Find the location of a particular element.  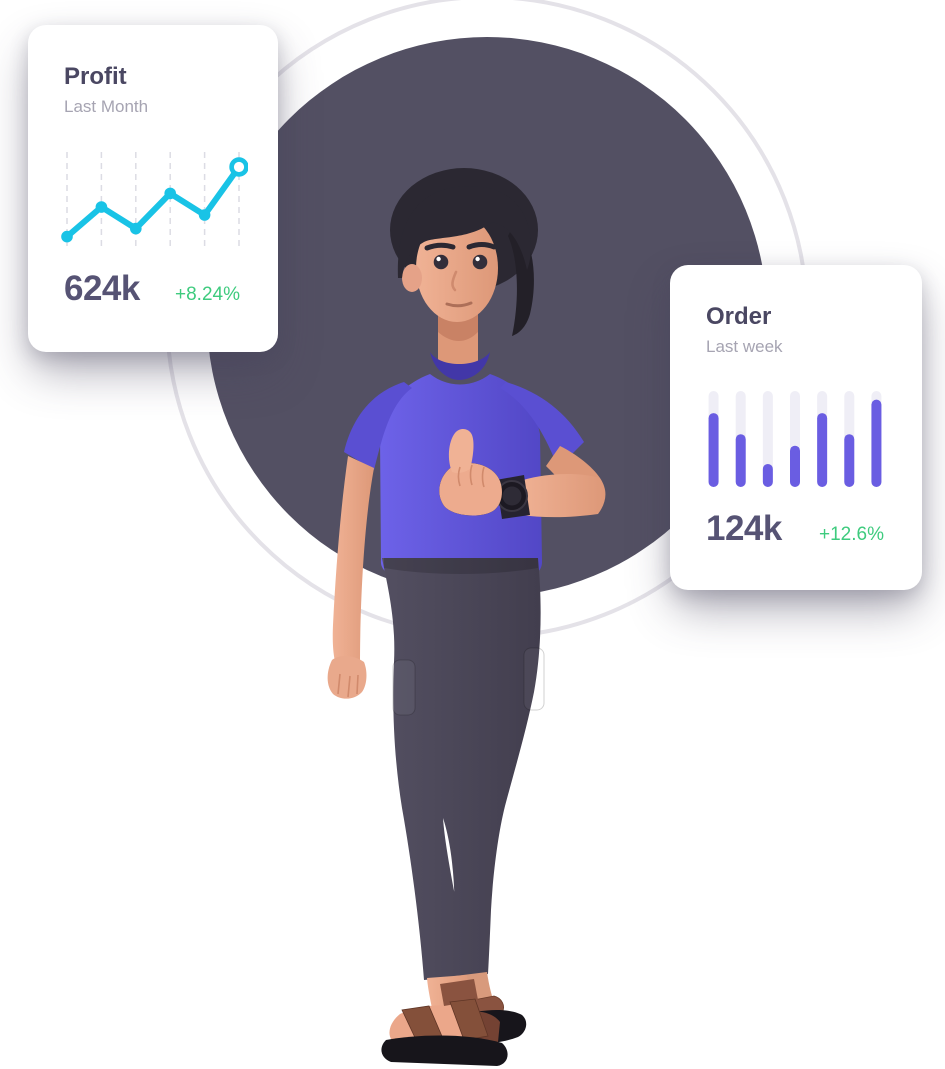

hand-left is located at coordinates (347, 677).